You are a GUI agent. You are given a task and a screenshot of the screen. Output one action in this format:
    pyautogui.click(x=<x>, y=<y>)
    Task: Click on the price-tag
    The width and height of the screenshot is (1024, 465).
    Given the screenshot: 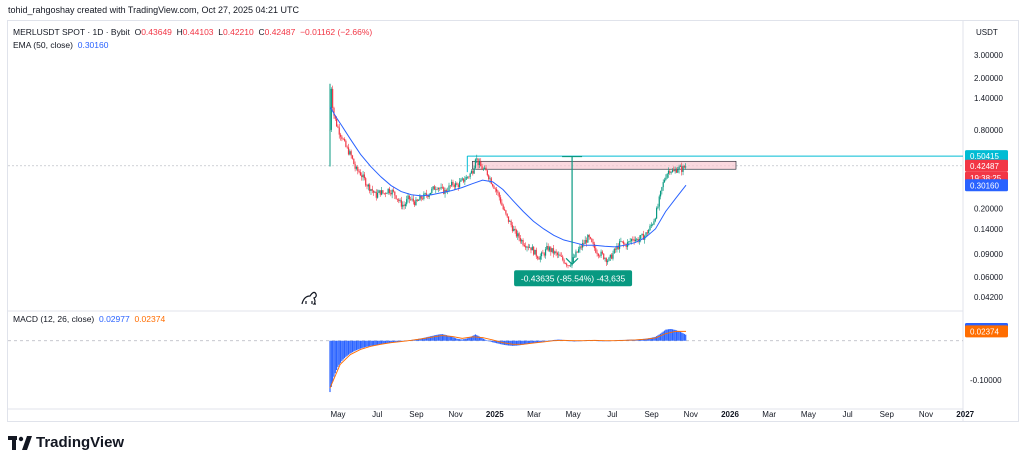 What is the action you would take?
    pyautogui.click(x=986, y=156)
    